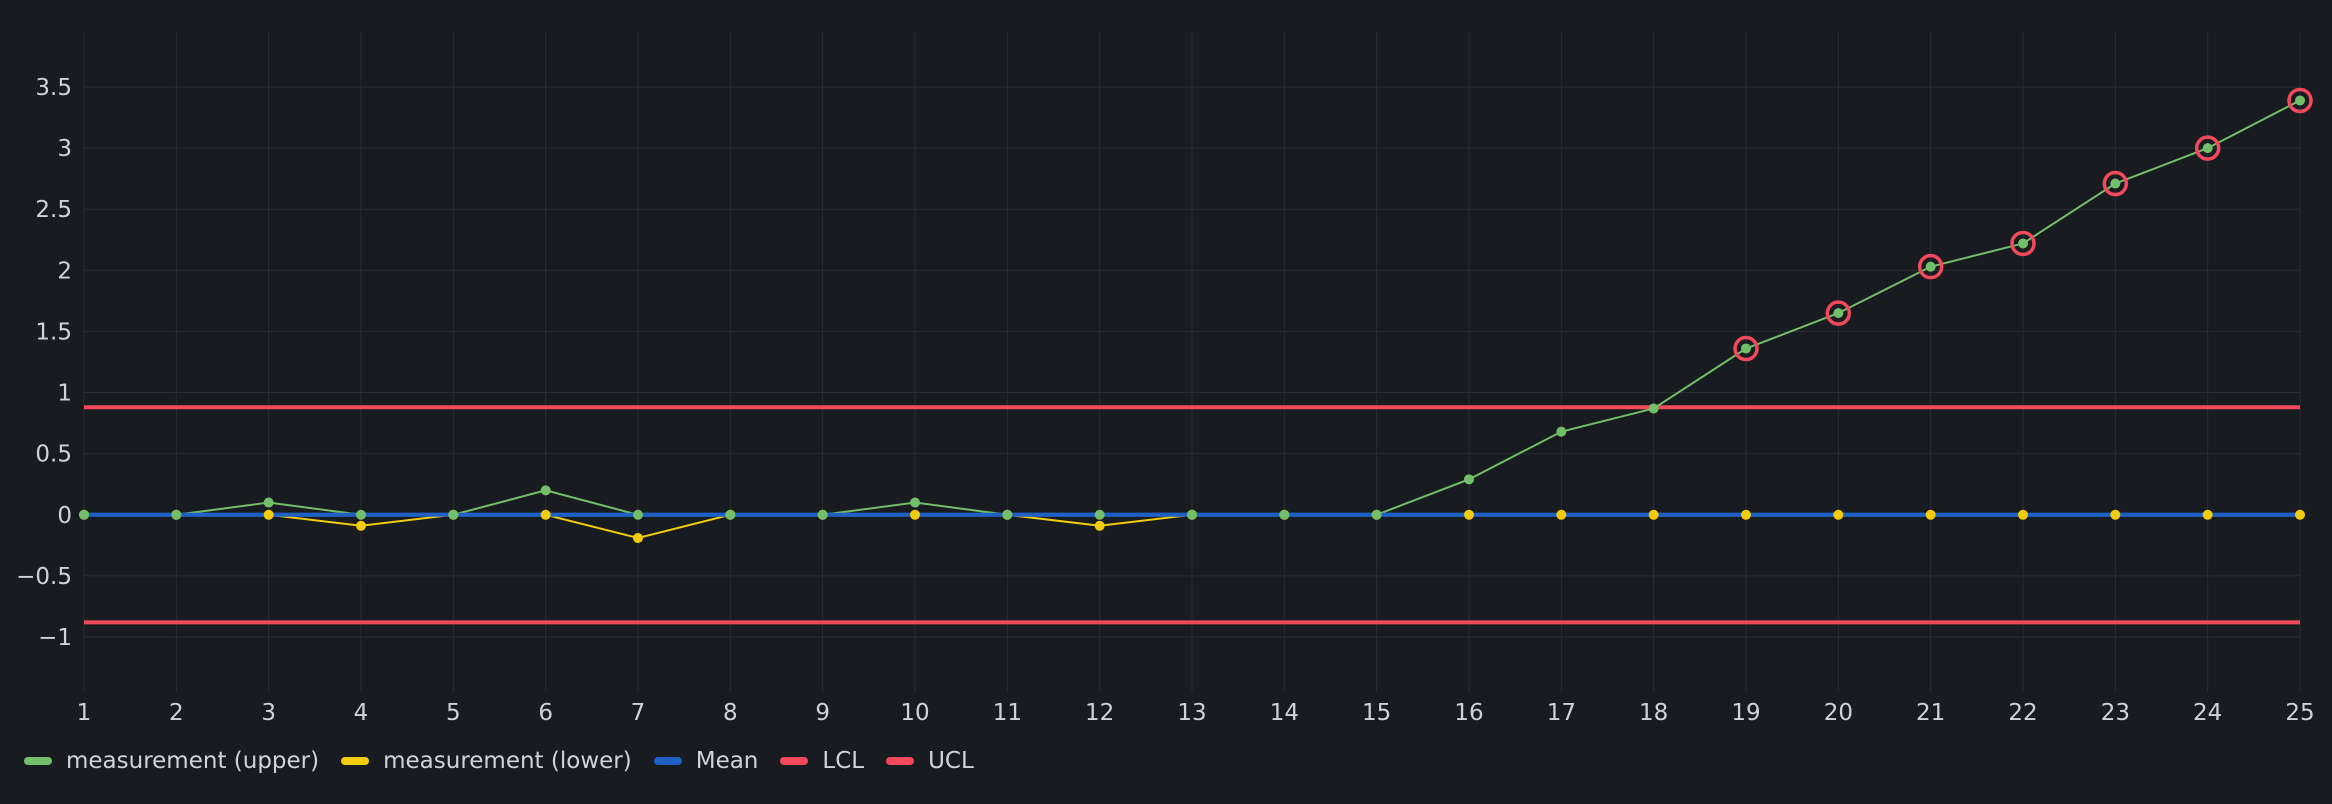 This screenshot has height=804, width=2332. What do you see at coordinates (193, 761) in the screenshot?
I see `legend-label: measurement (upper)` at bounding box center [193, 761].